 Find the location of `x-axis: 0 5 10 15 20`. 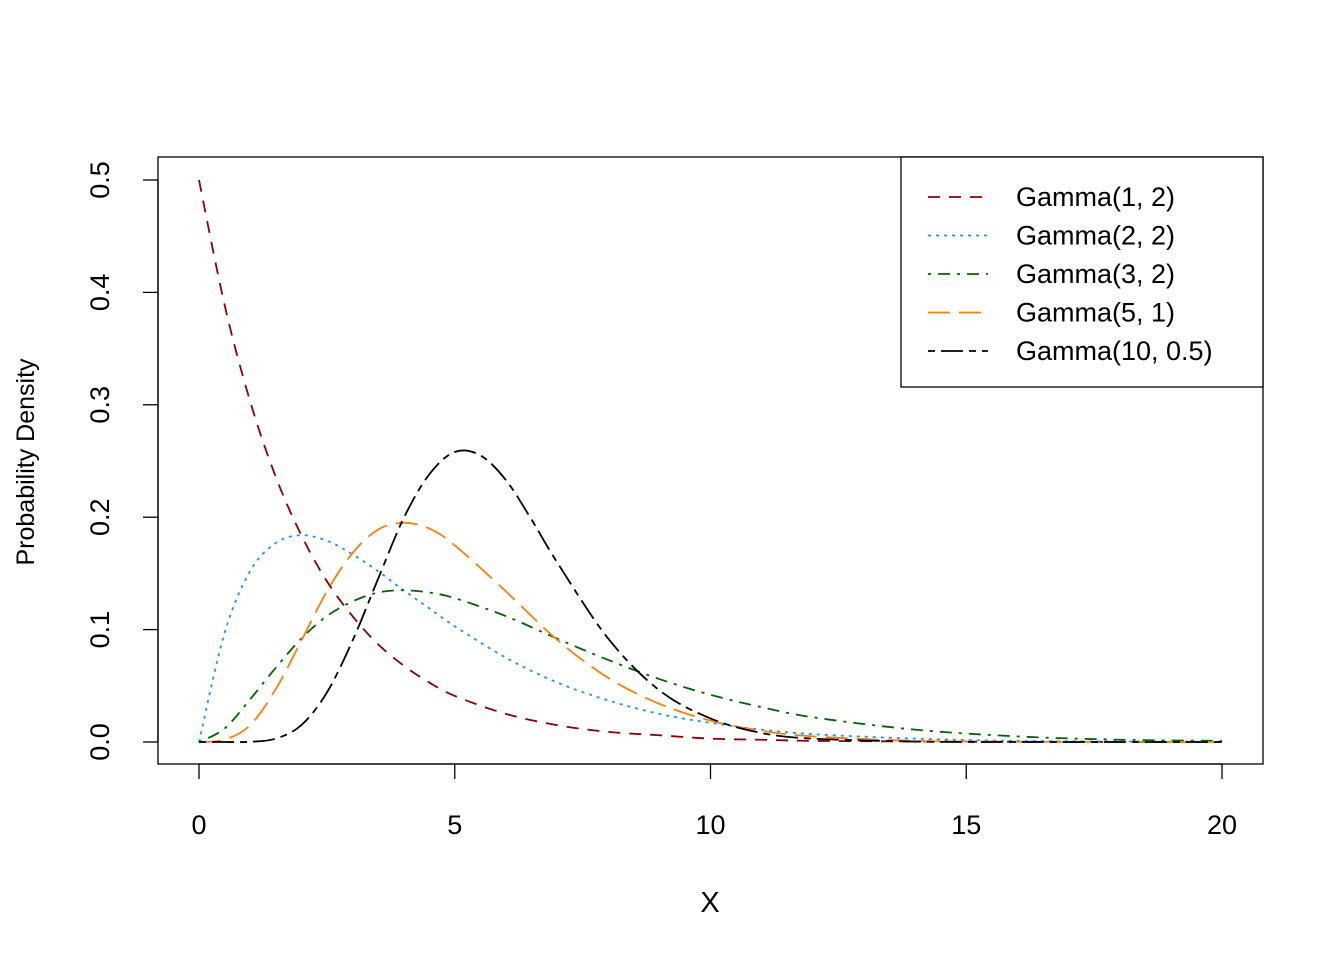

x-axis: 0 5 10 15 20 is located at coordinates (714, 801).